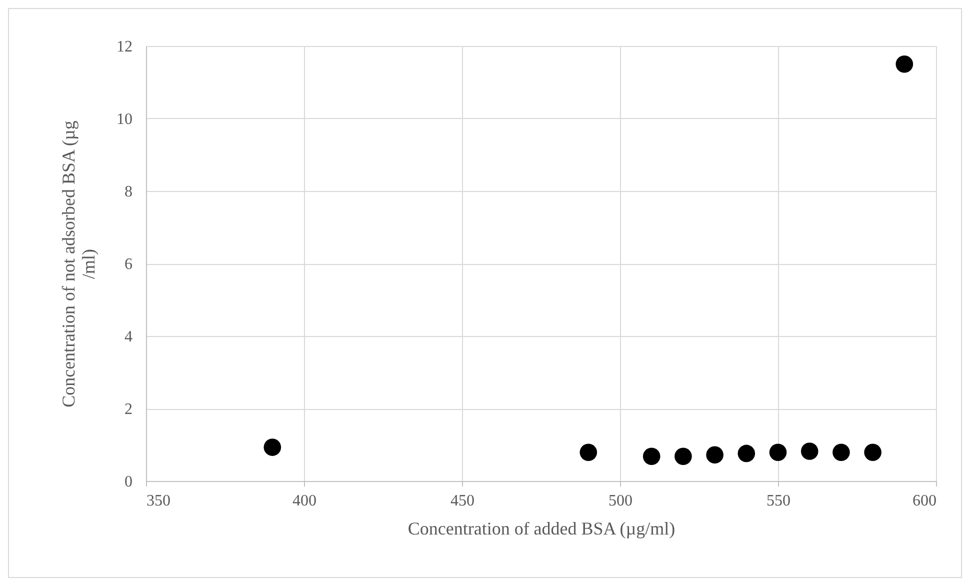  I want to click on x-tick-label: 450, so click(462, 501).